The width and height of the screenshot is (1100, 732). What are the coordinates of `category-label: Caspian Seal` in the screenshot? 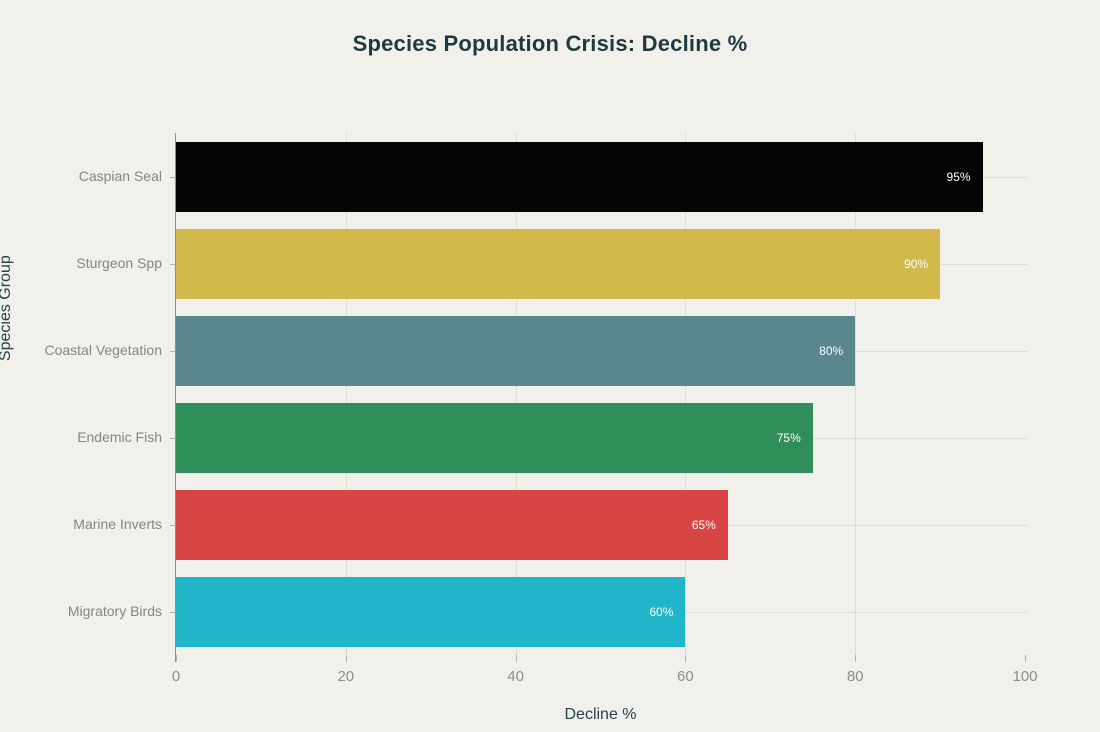 It's located at (120, 175).